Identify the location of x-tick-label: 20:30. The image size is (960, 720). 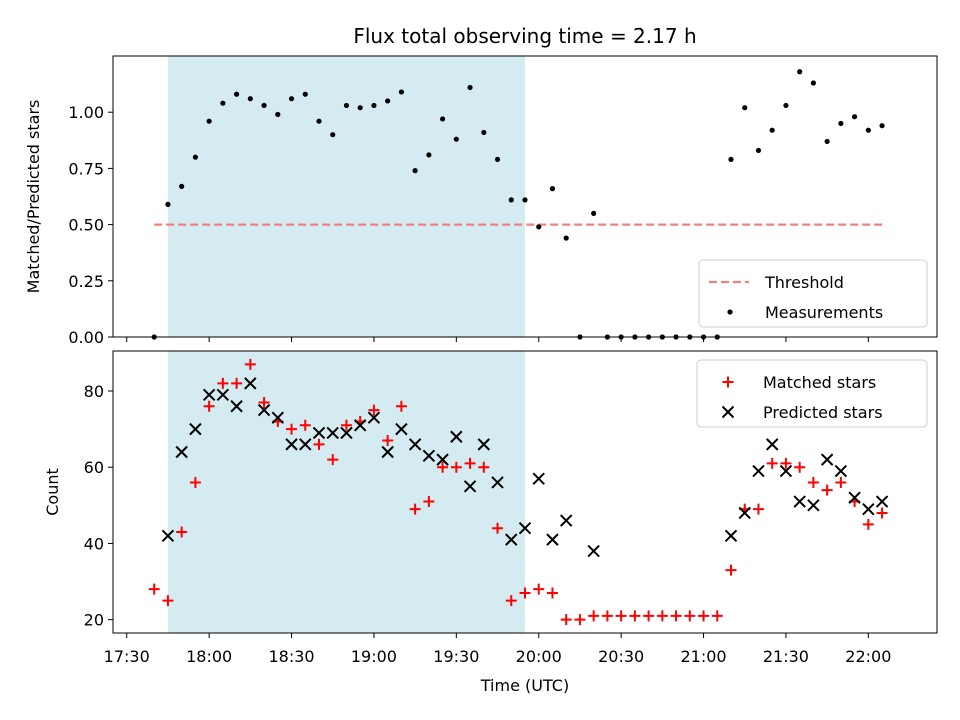
(621, 656).